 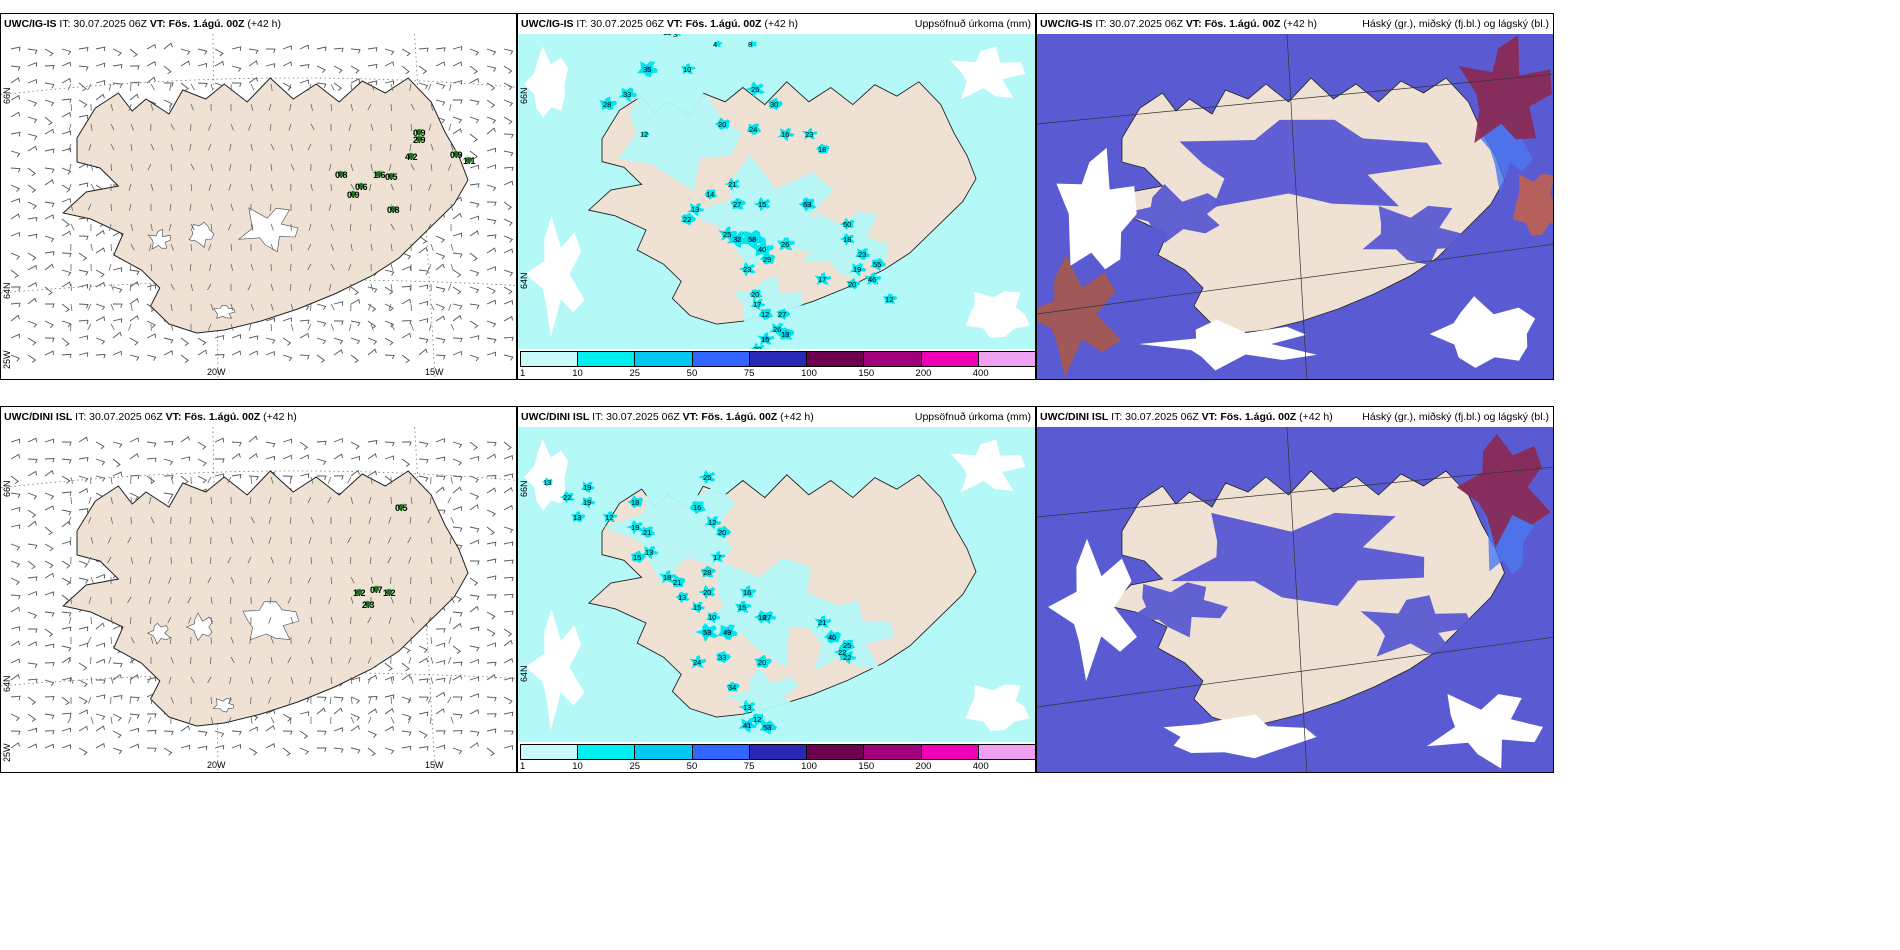 What do you see at coordinates (747, 269) in the screenshot?
I see `precip-amount-label: 23` at bounding box center [747, 269].